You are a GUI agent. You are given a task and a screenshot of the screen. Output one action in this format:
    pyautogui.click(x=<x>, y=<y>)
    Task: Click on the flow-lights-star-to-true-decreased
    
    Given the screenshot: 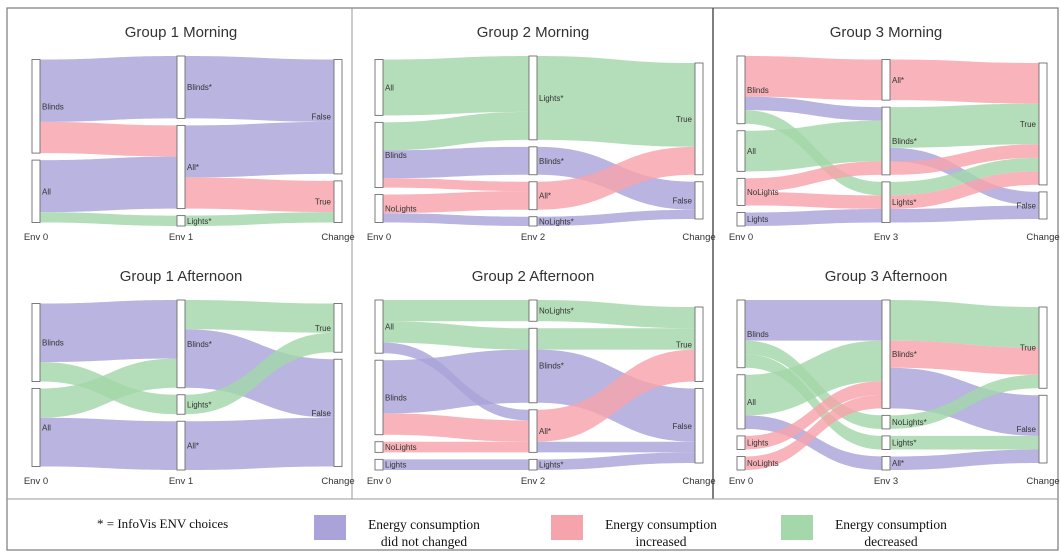 What is the action you would take?
    pyautogui.click(x=616, y=101)
    